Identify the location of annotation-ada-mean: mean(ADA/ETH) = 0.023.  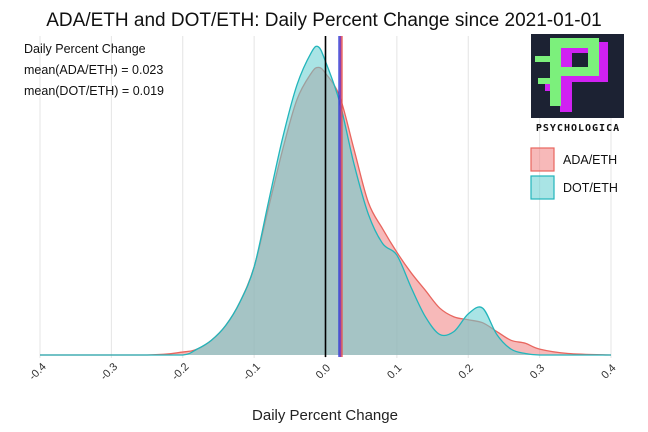
(93, 70).